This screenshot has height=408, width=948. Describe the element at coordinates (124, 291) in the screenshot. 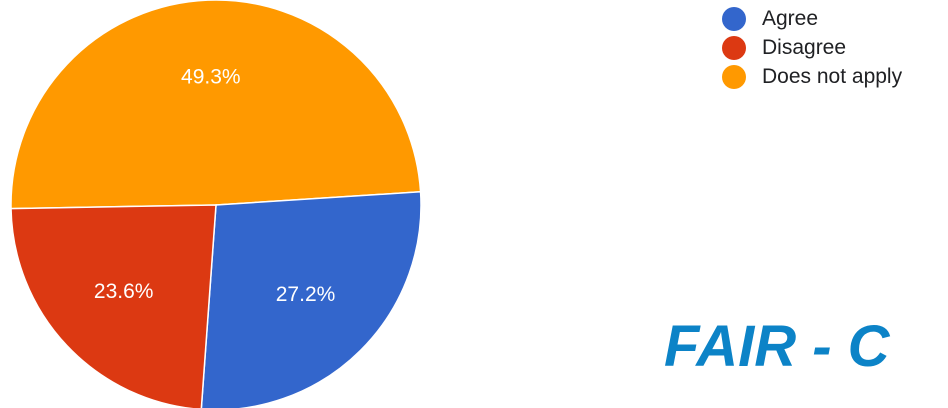

I see `slice-label-disagree: 23.6%` at that location.